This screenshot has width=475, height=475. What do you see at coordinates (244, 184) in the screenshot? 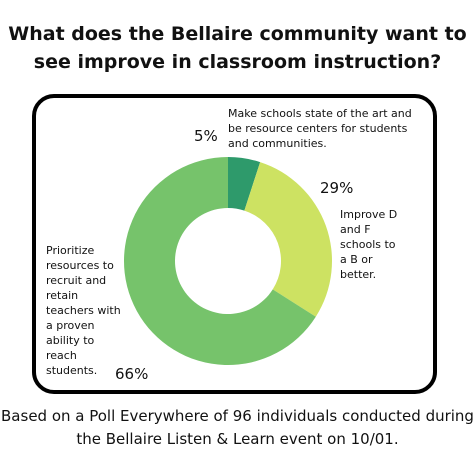
I see `slice-state-of-the-art` at bounding box center [244, 184].